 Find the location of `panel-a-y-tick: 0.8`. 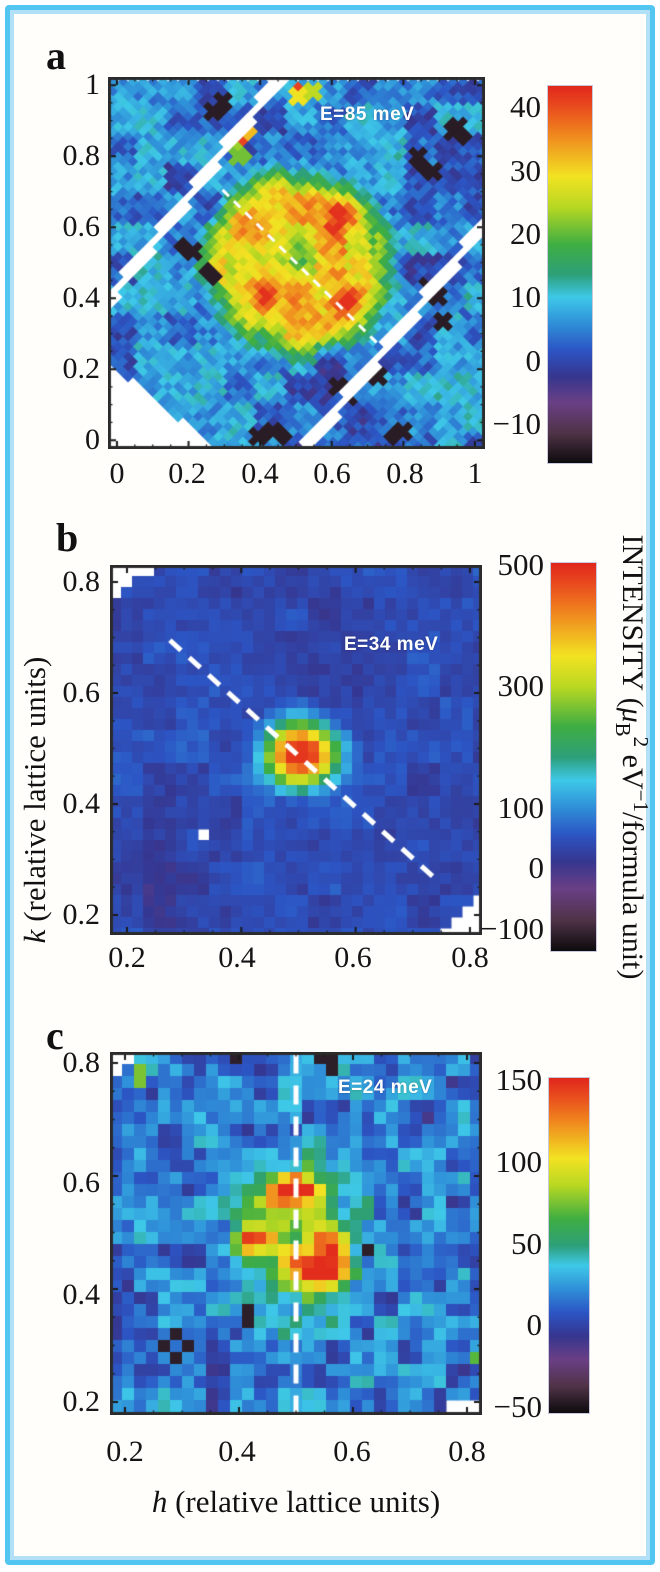

panel-a-y-tick: 0.8 is located at coordinates (81, 155).